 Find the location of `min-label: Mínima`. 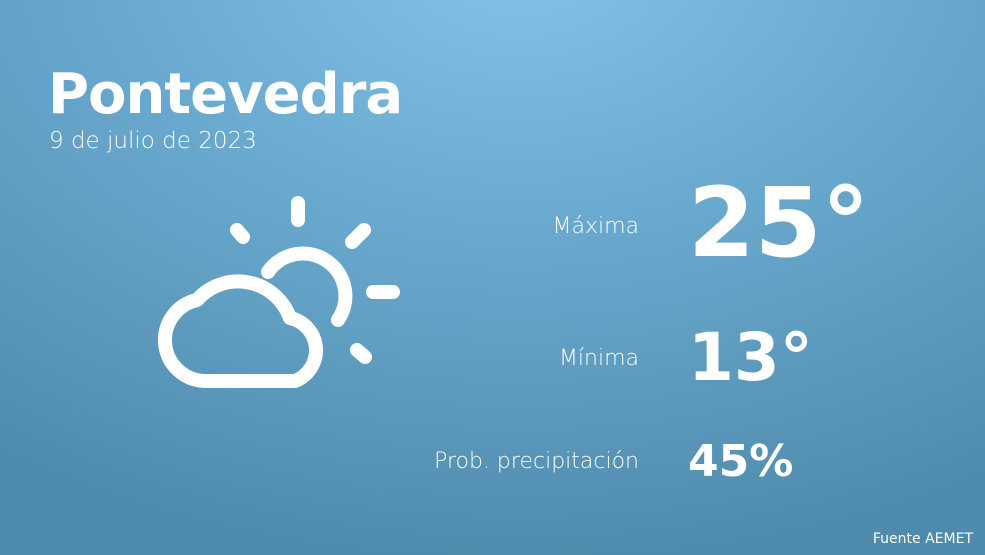

min-label: Mínima is located at coordinates (598, 358).